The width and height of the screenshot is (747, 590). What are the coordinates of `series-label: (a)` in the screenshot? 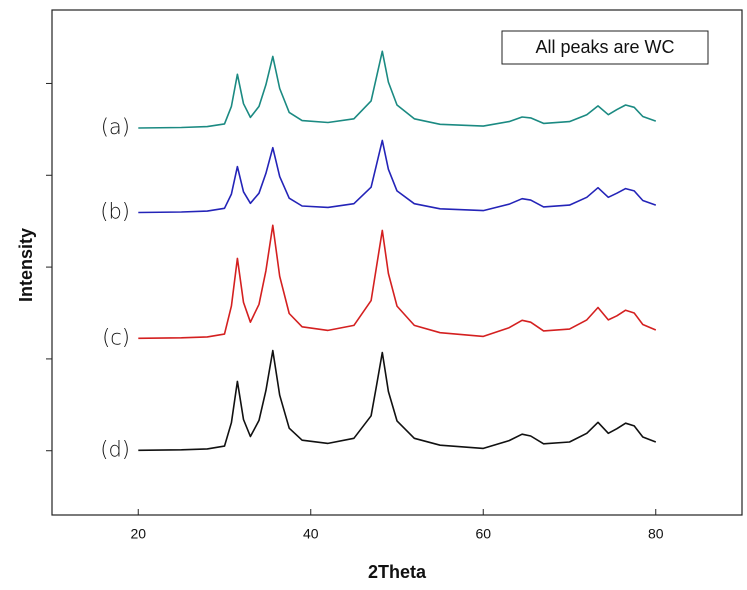 It's located at (115, 127).